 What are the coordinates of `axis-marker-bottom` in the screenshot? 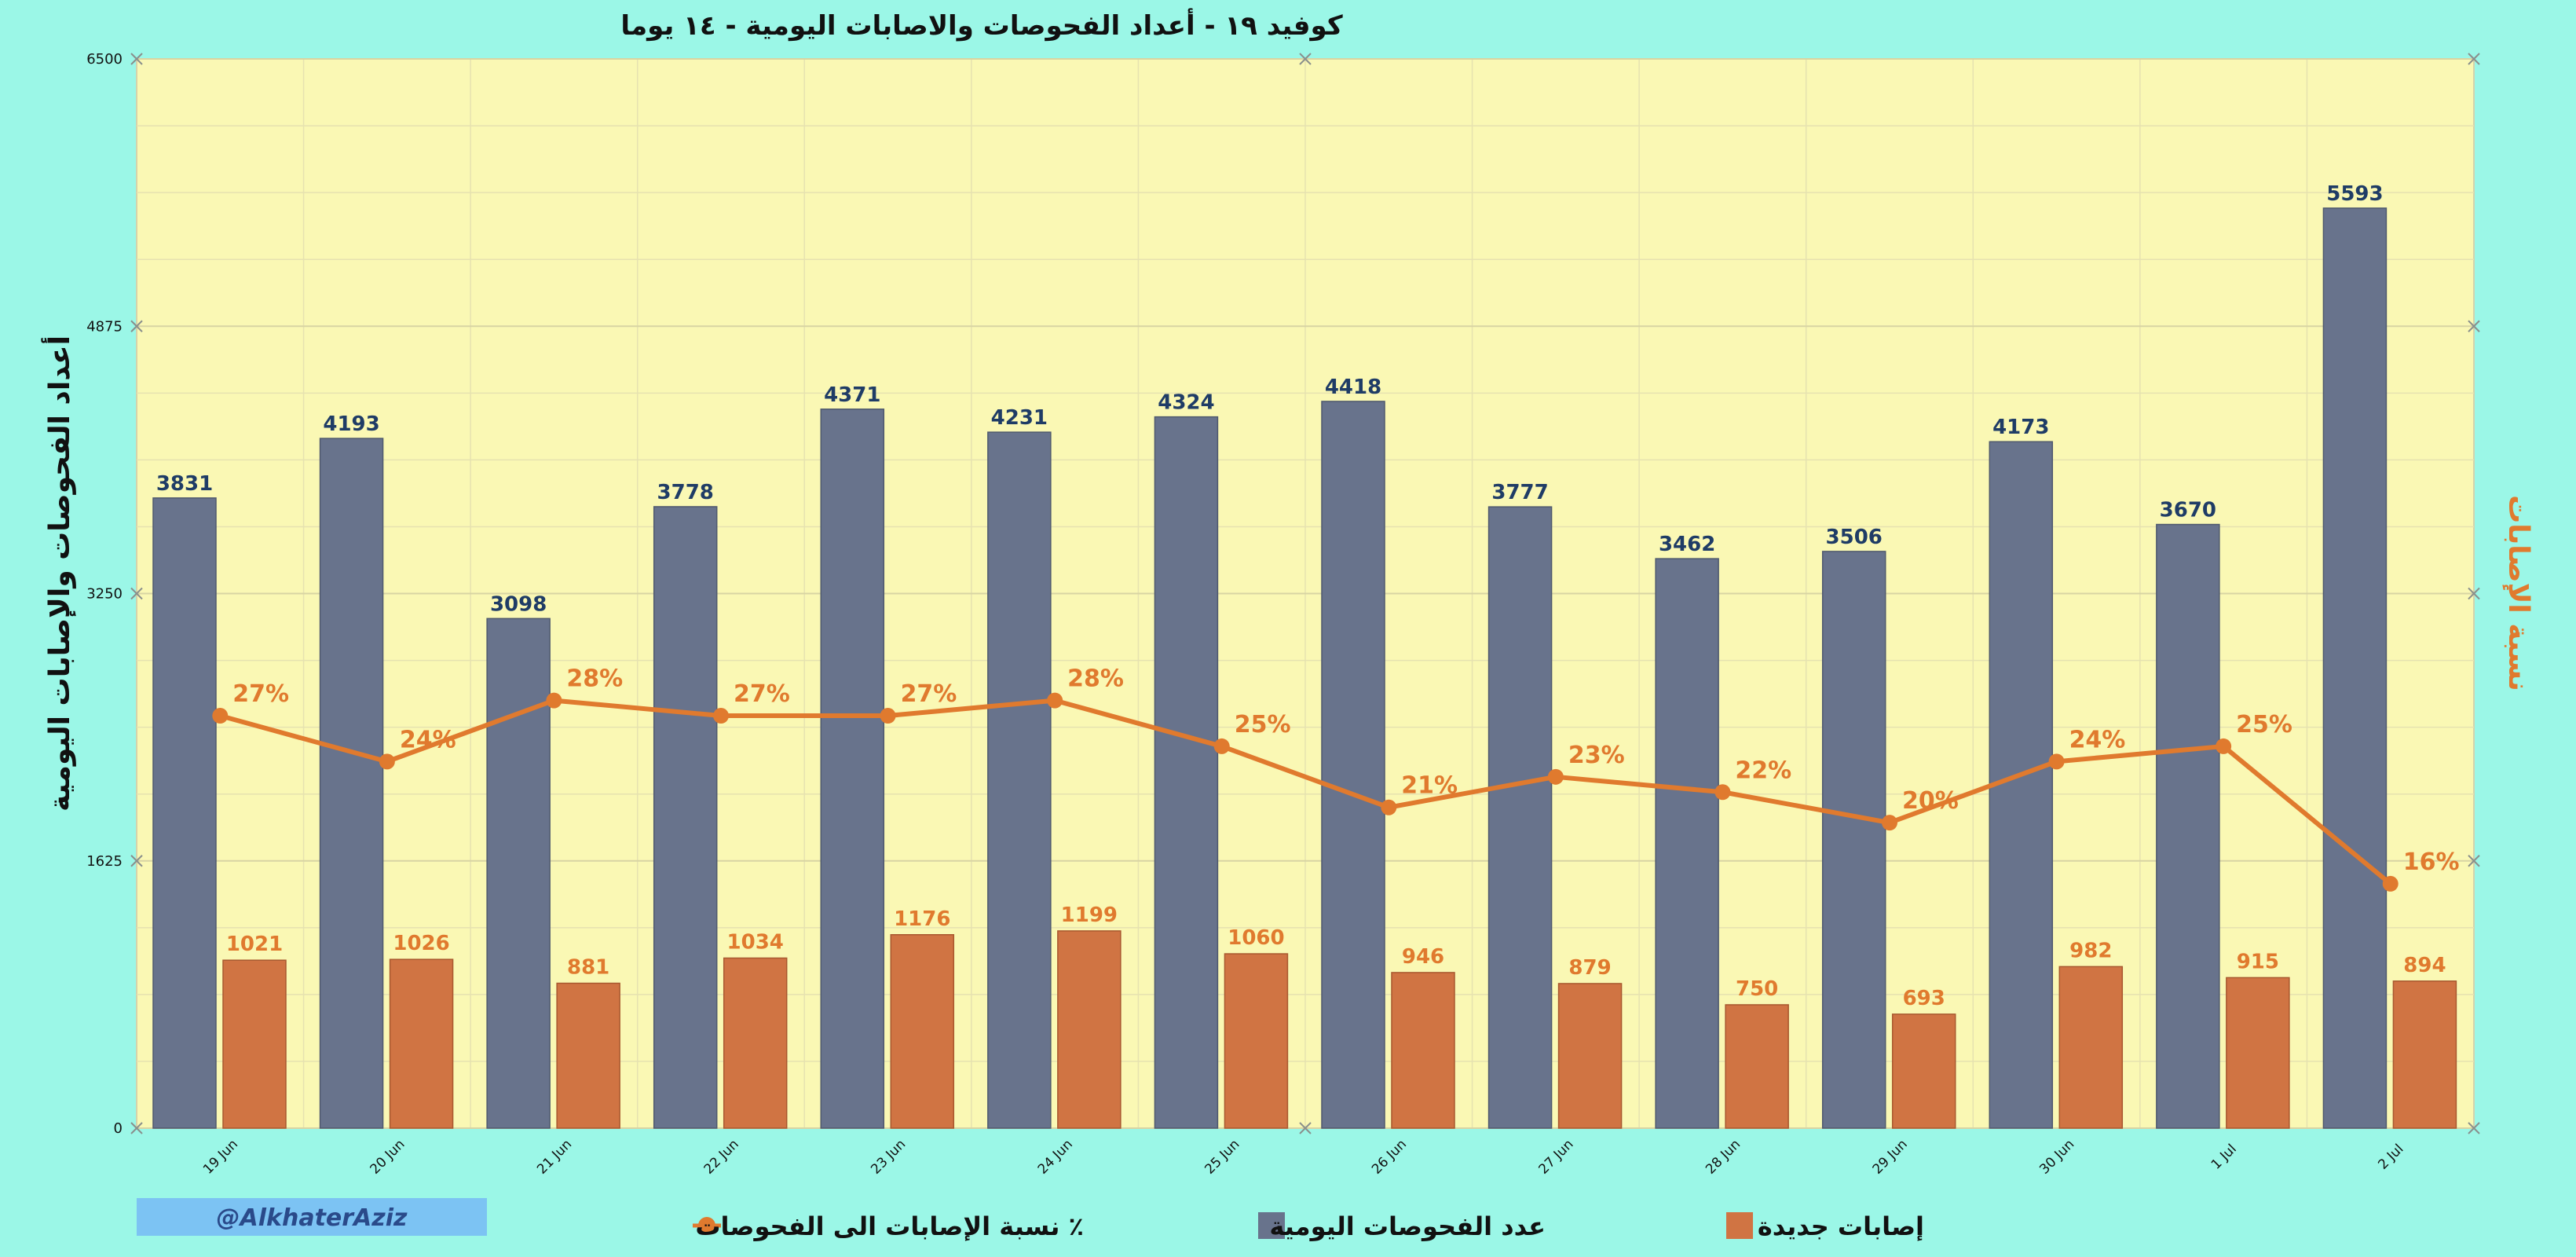 It's located at (1305, 1128).